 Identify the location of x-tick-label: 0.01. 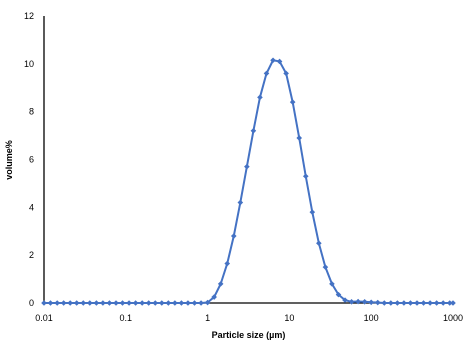
(44, 318).